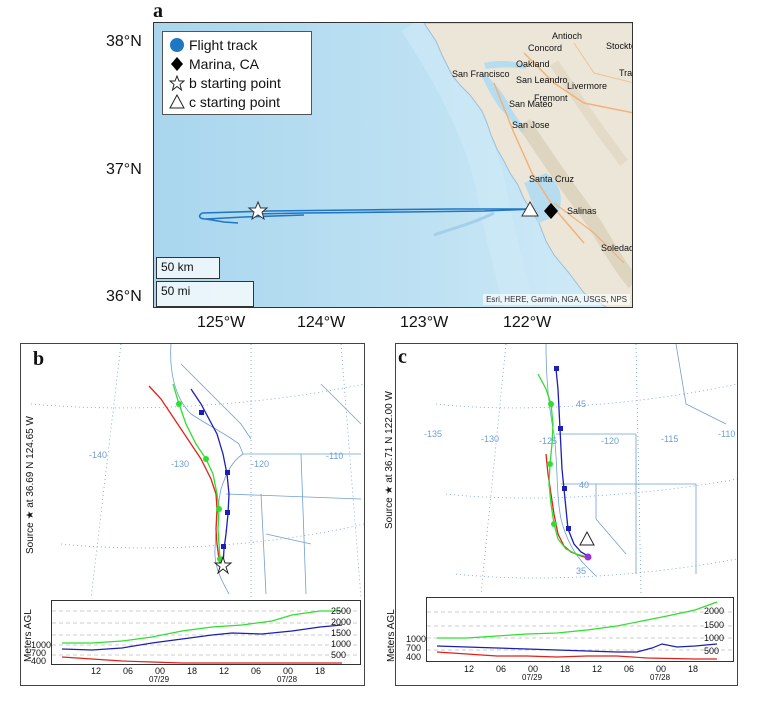 Image resolution: width=758 pixels, height=701 pixels. What do you see at coordinates (505, 64) in the screenshot?
I see `san-pablo-bay` at bounding box center [505, 64].